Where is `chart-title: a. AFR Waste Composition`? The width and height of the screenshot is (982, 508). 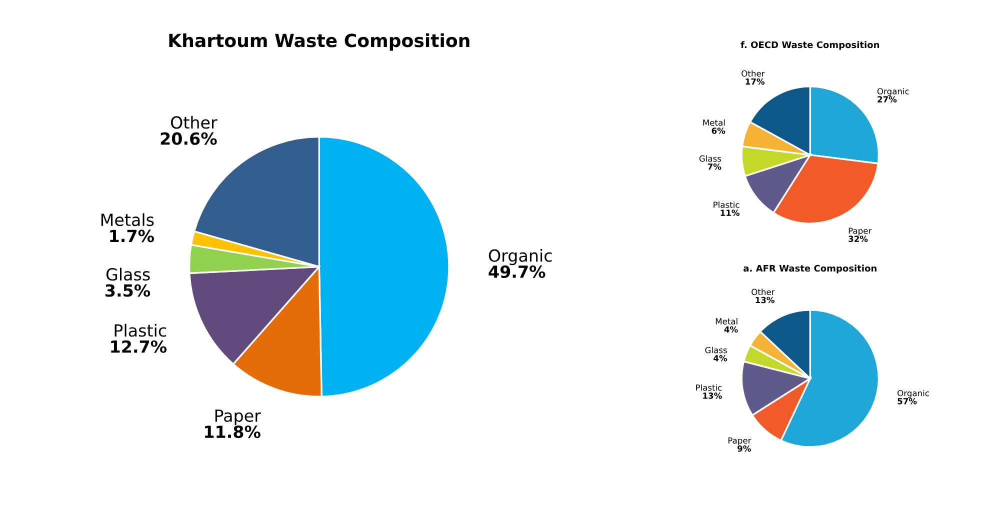
chart-title: a. AFR Waste Composition is located at coordinates (810, 269).